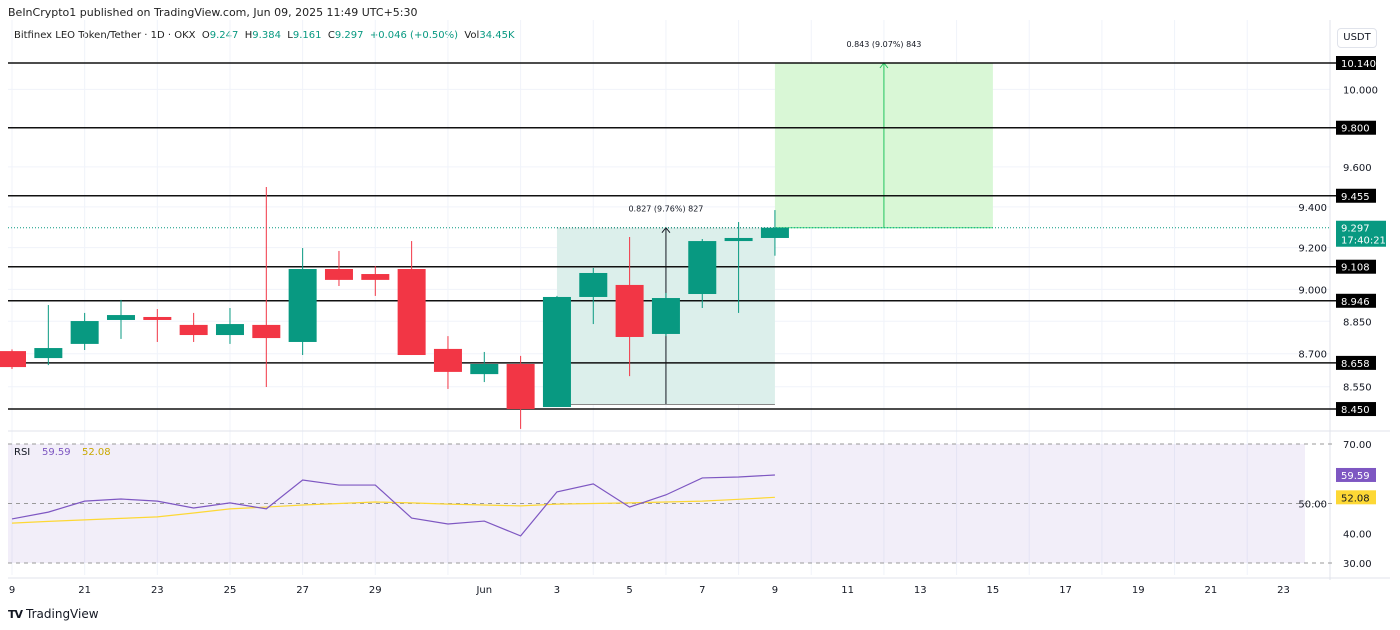  What do you see at coordinates (302, 590) in the screenshot?
I see `date-tick-label: 27` at bounding box center [302, 590].